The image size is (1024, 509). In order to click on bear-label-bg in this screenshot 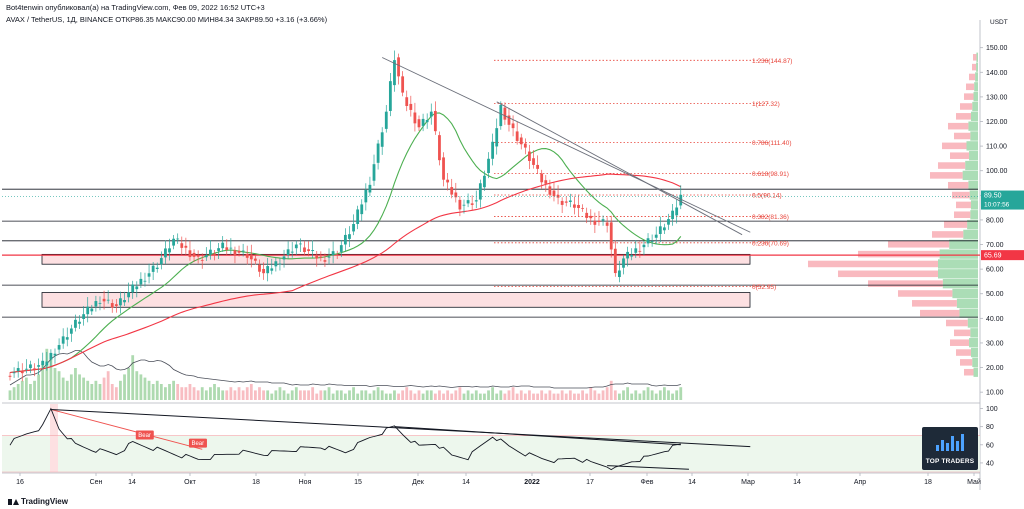, I will do `click(144, 435)`.